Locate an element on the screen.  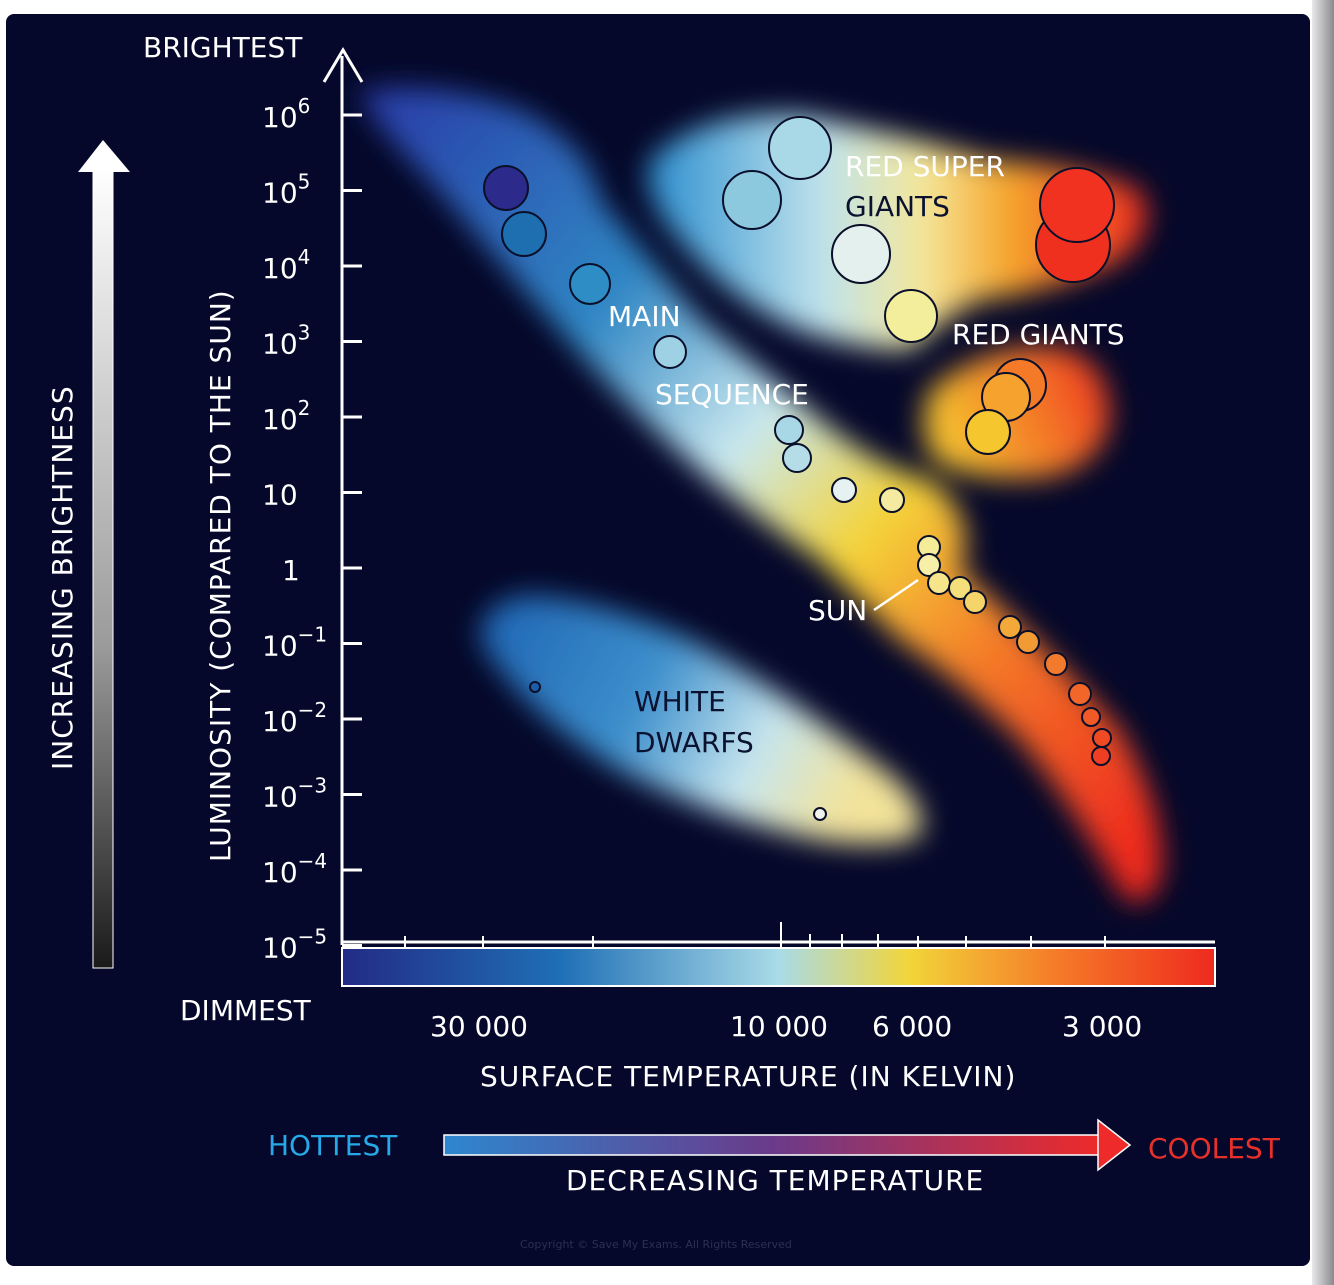
hottest-label: HOTTEST is located at coordinates (333, 1145).